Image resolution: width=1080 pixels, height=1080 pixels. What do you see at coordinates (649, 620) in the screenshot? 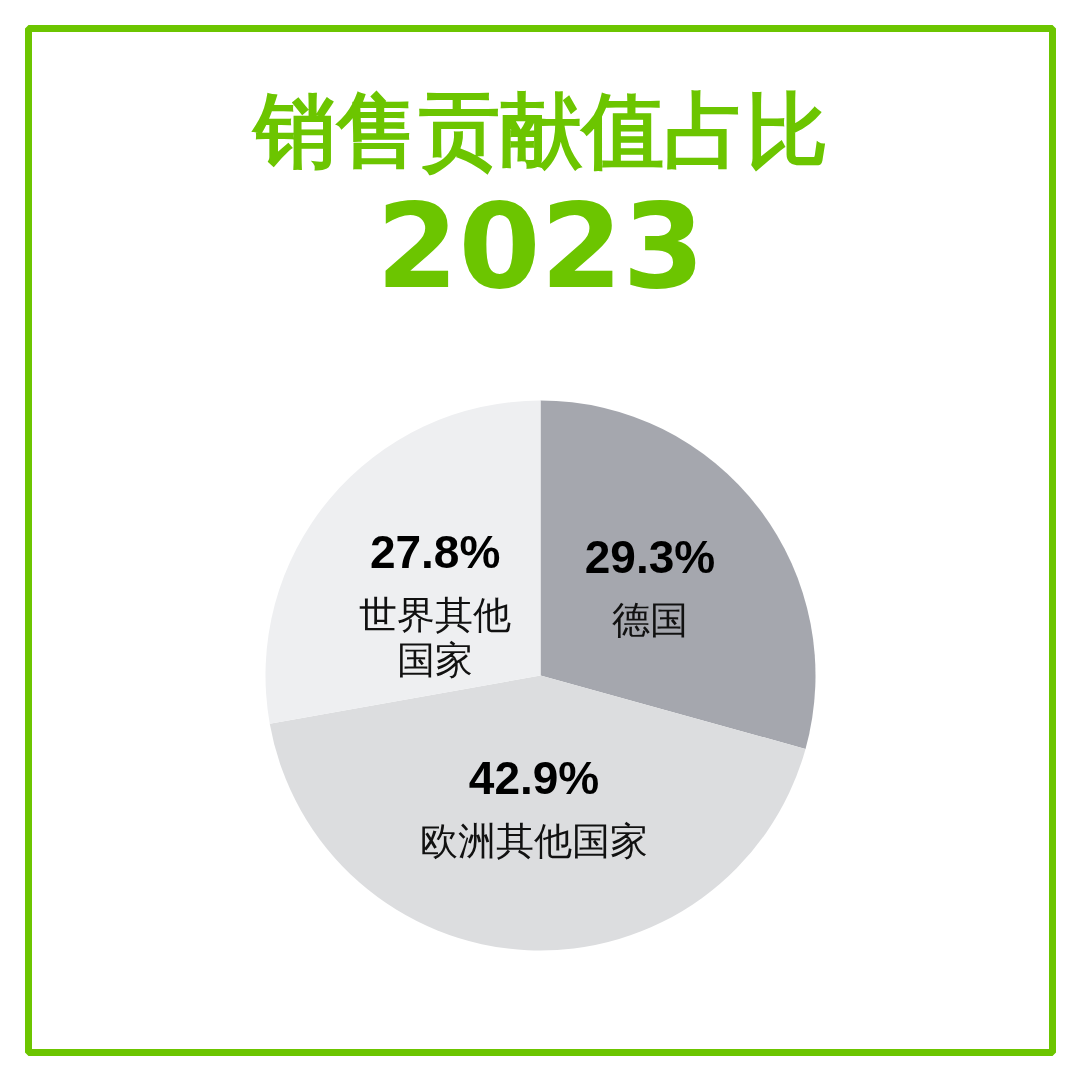
I see `slice-label: 德国` at bounding box center [649, 620].